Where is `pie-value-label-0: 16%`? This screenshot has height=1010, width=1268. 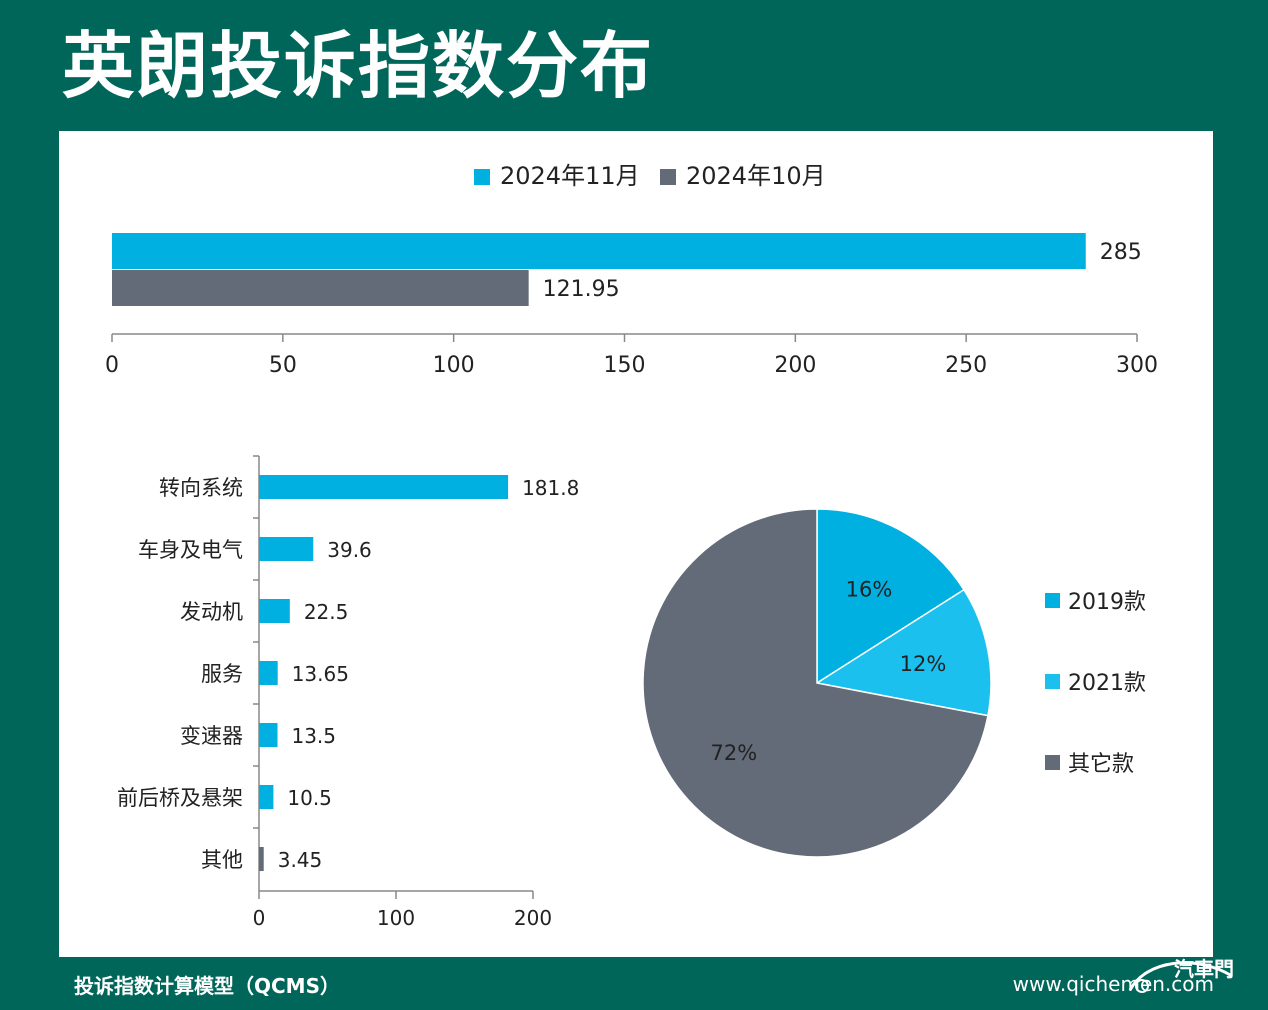 pie-value-label-0: 16% is located at coordinates (869, 589).